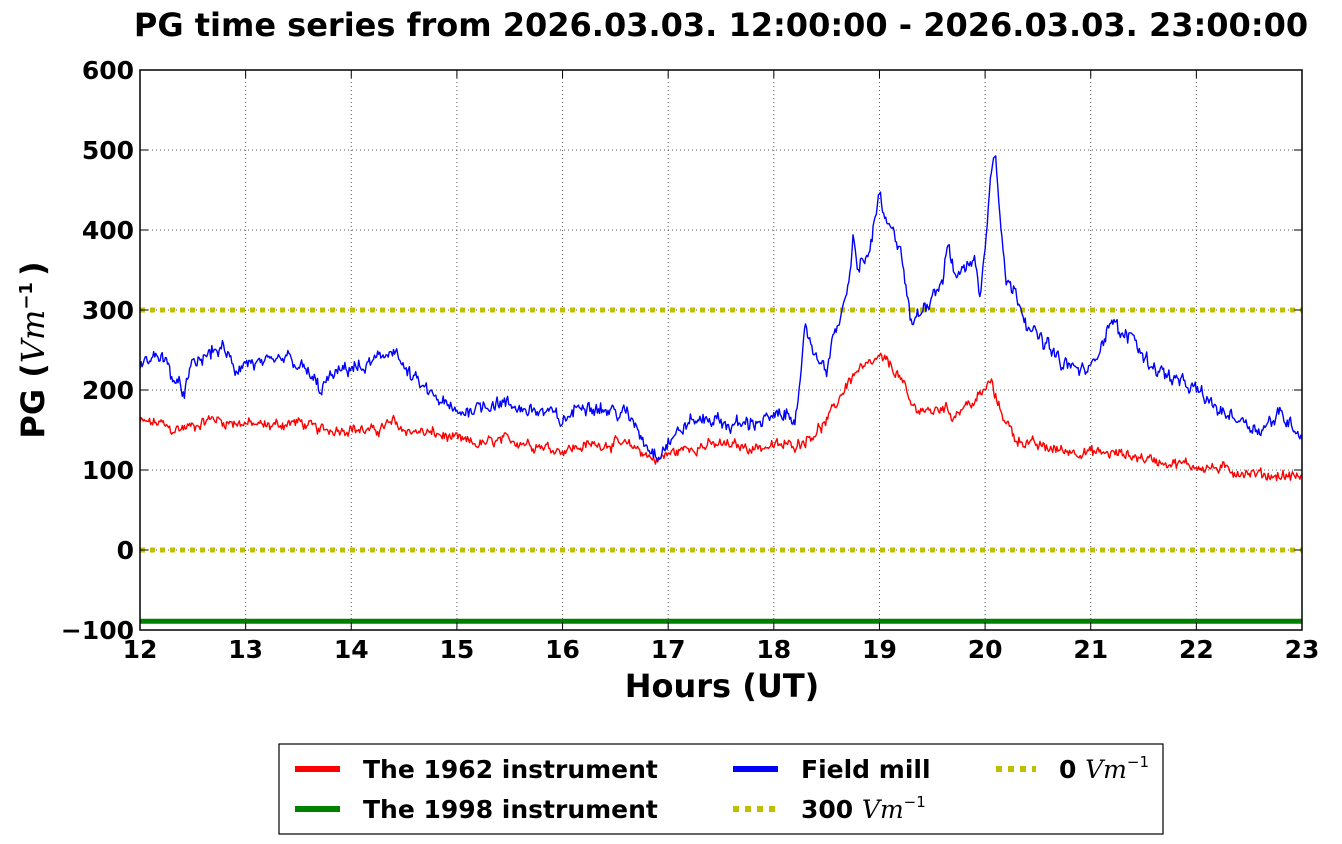 The height and width of the screenshot is (844, 1342). I want to click on x-tick-label: 21, so click(1090, 649).